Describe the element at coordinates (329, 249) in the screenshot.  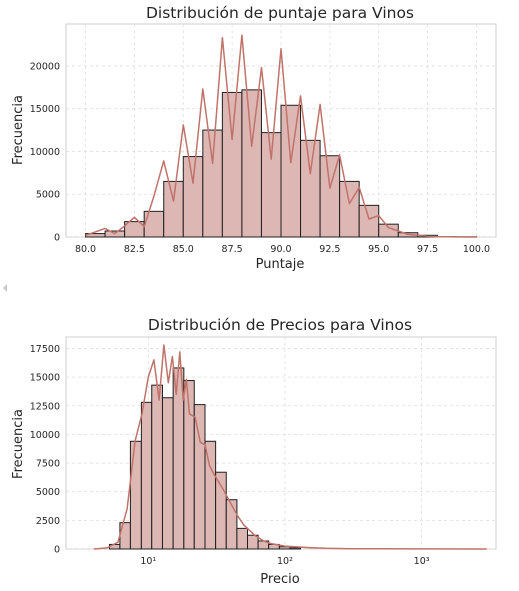
I see `x-tick-label: 92.5` at that location.